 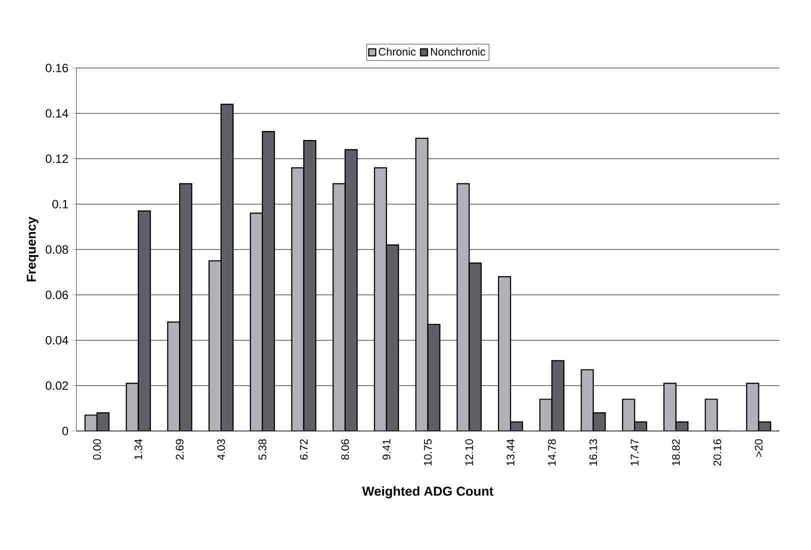 What do you see at coordinates (57, 158) in the screenshot?
I see `y-tick-label: 0.12` at bounding box center [57, 158].